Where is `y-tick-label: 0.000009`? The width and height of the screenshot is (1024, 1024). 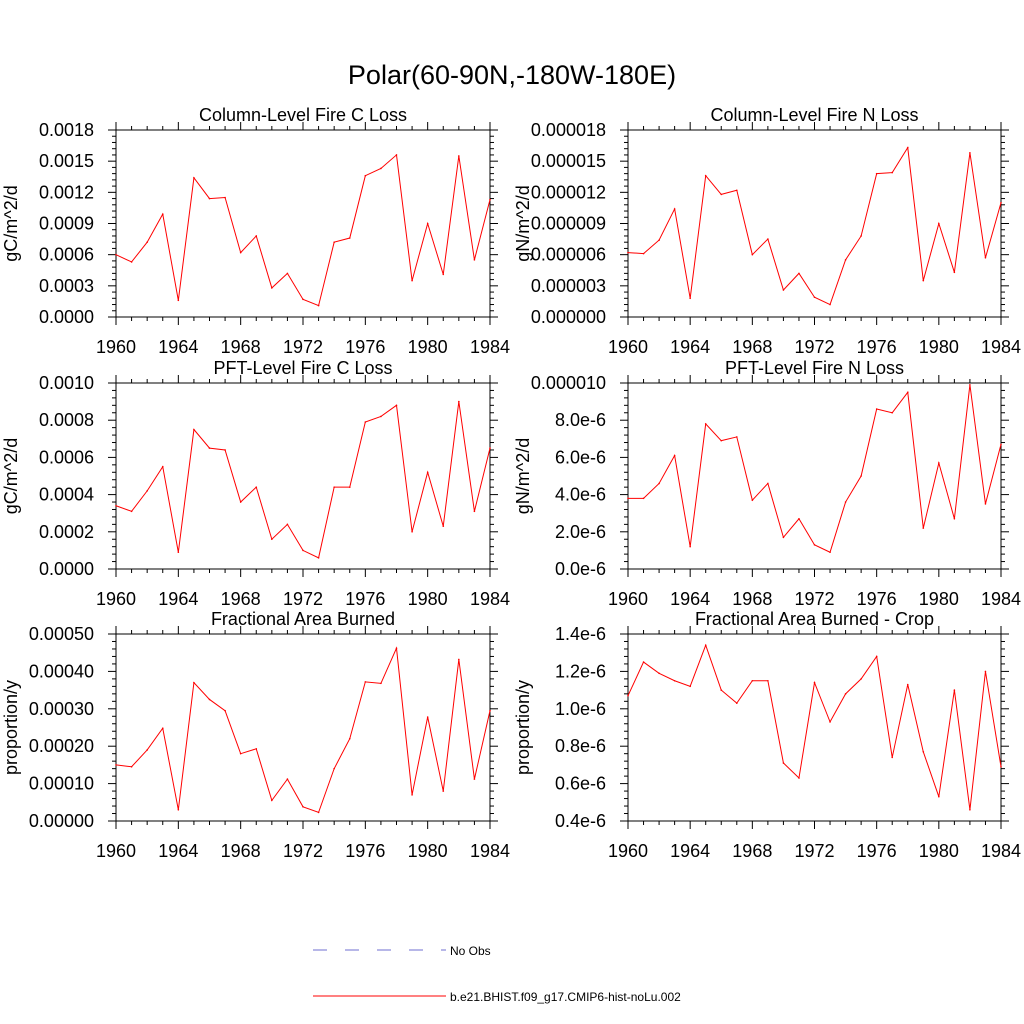
y-tick-label: 0.000009 is located at coordinates (568, 224).